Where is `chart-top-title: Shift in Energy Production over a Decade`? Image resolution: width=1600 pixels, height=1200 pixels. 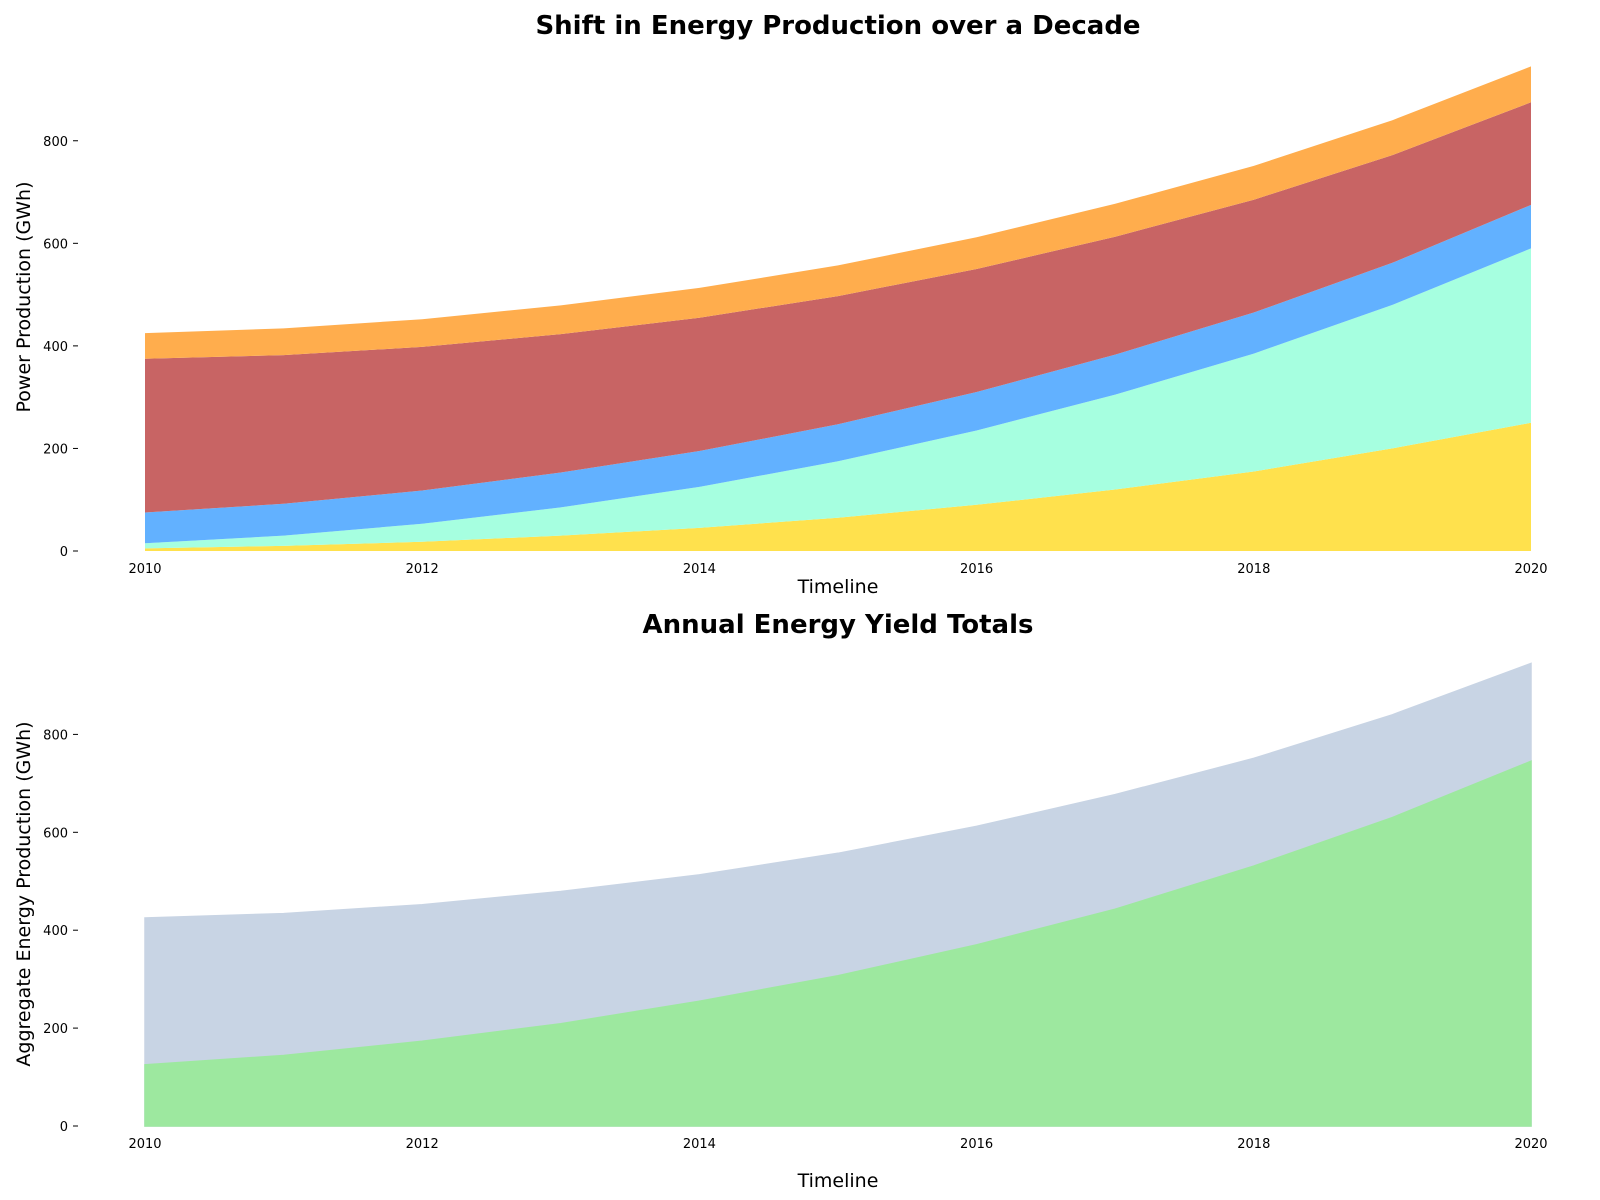
chart-top-title: Shift in Energy Production over a Decade is located at coordinates (837, 26).